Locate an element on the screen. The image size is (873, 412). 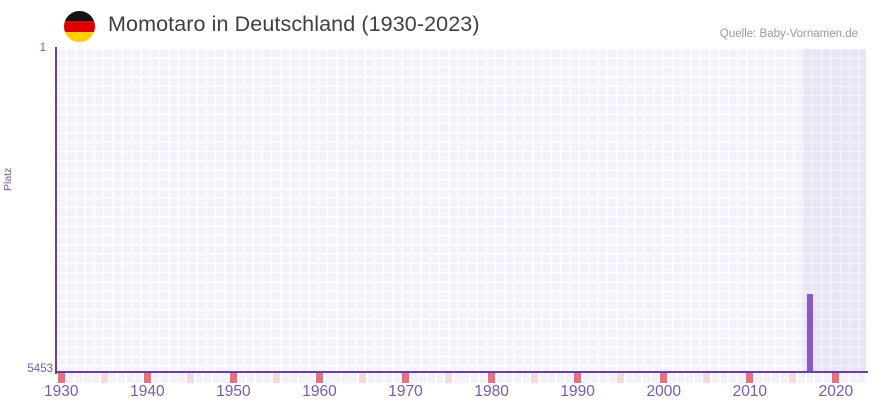
data-bar is located at coordinates (810, 332).